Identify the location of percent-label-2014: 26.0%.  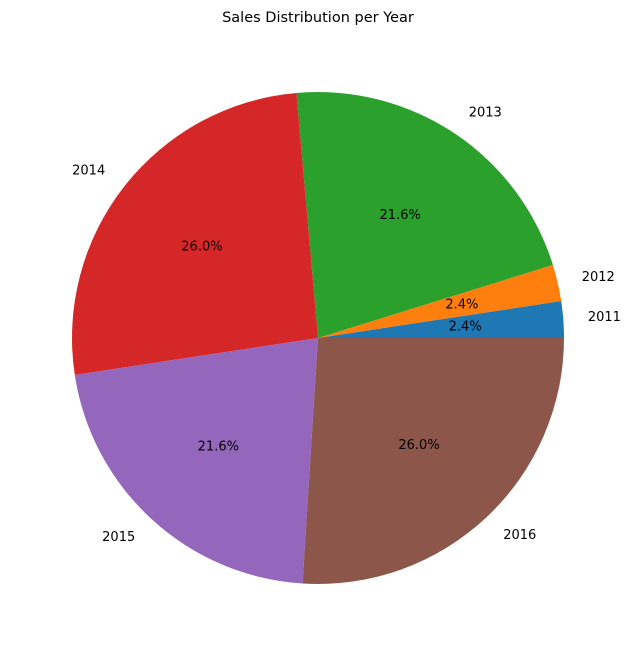
(201, 246).